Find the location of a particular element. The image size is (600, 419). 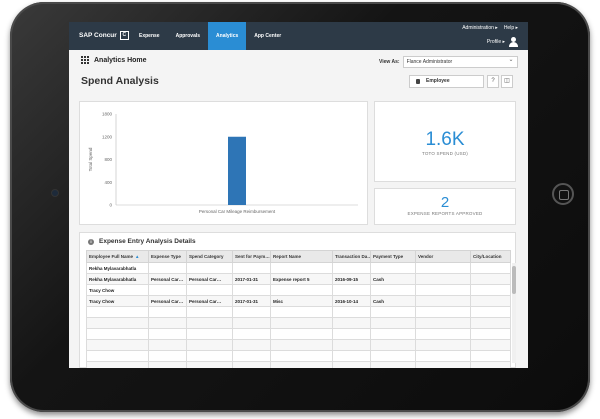

column-header: Employee Full Name ▲ is located at coordinates (117, 256).